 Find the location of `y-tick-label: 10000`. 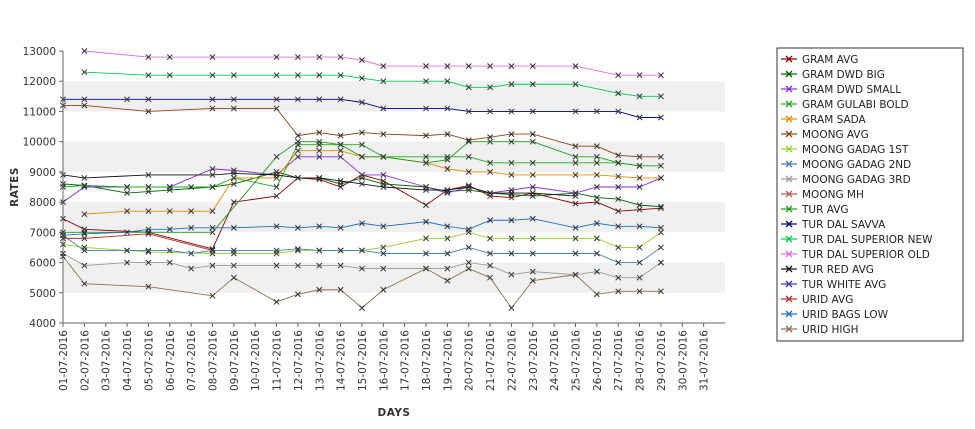

y-tick-label: 10000 is located at coordinates (39, 143).